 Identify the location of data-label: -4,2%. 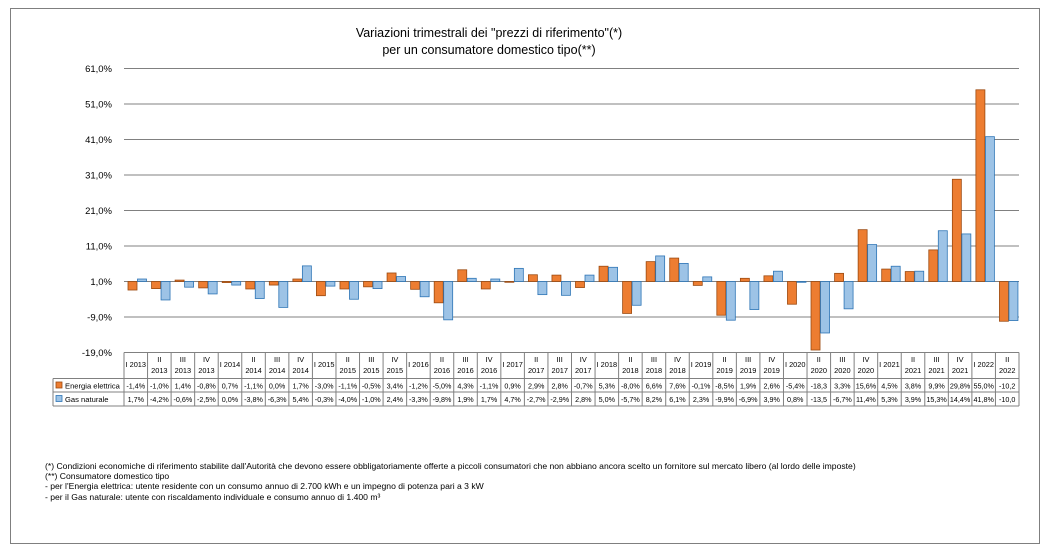
(159, 399).